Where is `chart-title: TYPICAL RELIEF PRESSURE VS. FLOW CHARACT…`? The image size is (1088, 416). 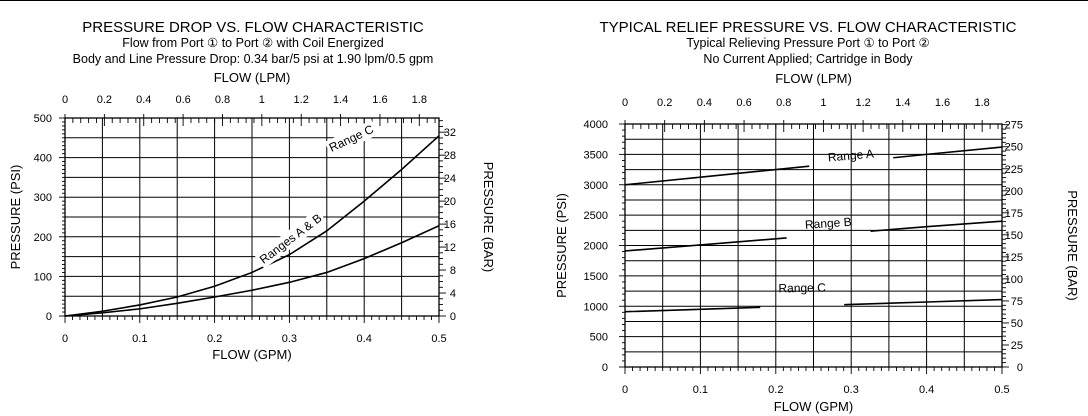
chart-title: TYPICAL RELIEF PRESSURE VS. FLOW CHARACT… is located at coordinates (807, 27).